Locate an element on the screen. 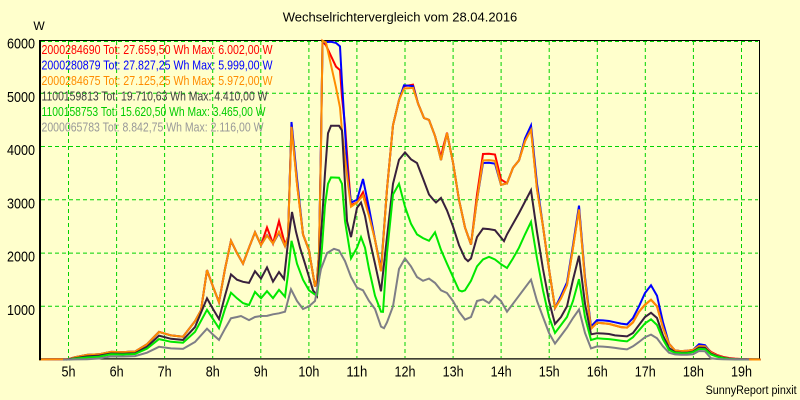  svg-text: W is located at coordinates (39, 26).